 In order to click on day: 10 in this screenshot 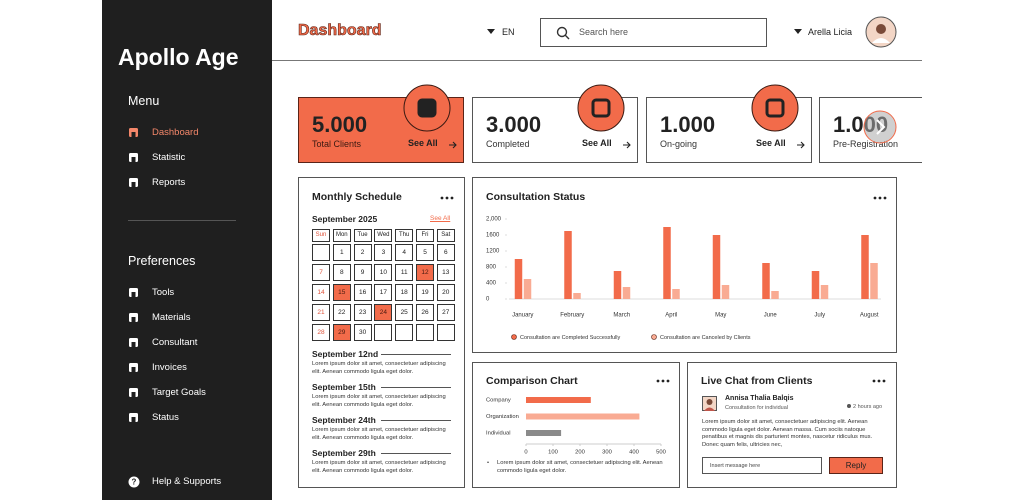, I will do `click(383, 272)`.